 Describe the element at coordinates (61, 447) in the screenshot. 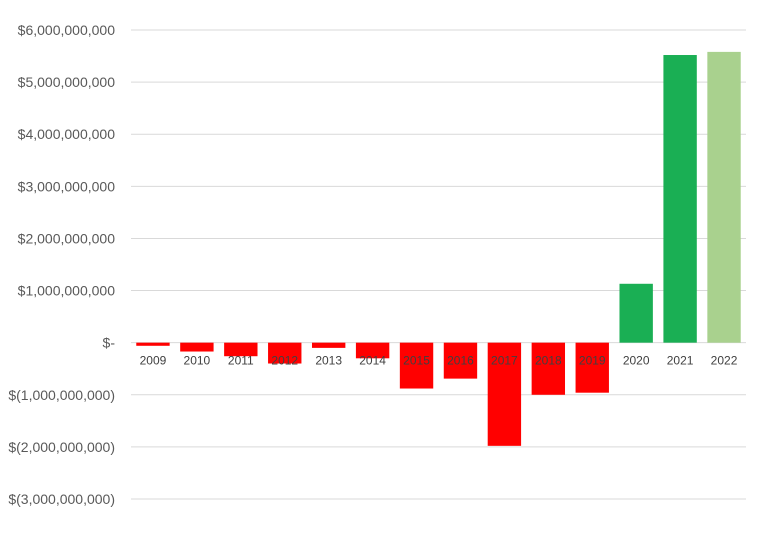

I see `y-tick-label: $(2,000,000,000)` at that location.